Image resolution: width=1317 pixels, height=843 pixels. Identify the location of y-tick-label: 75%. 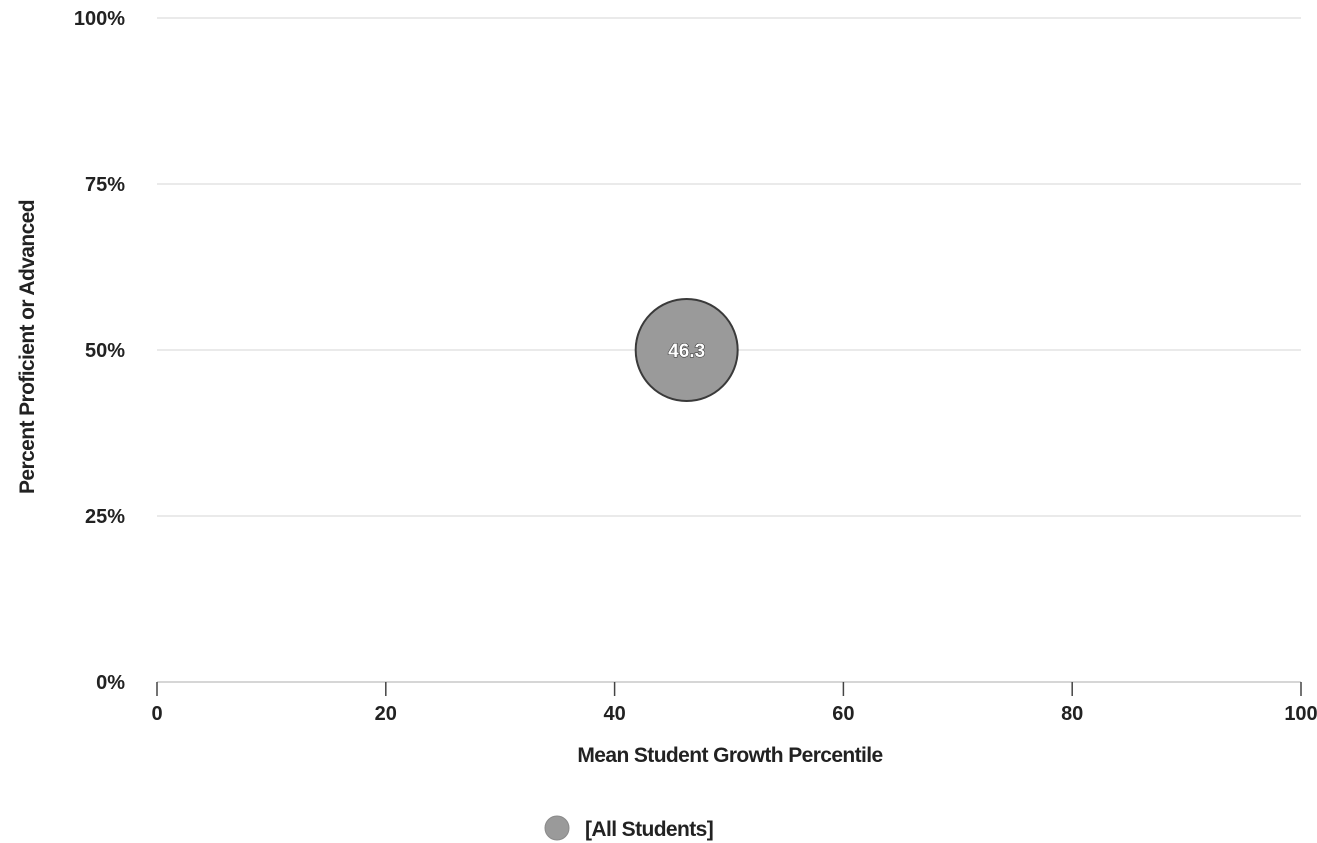
(105, 185).